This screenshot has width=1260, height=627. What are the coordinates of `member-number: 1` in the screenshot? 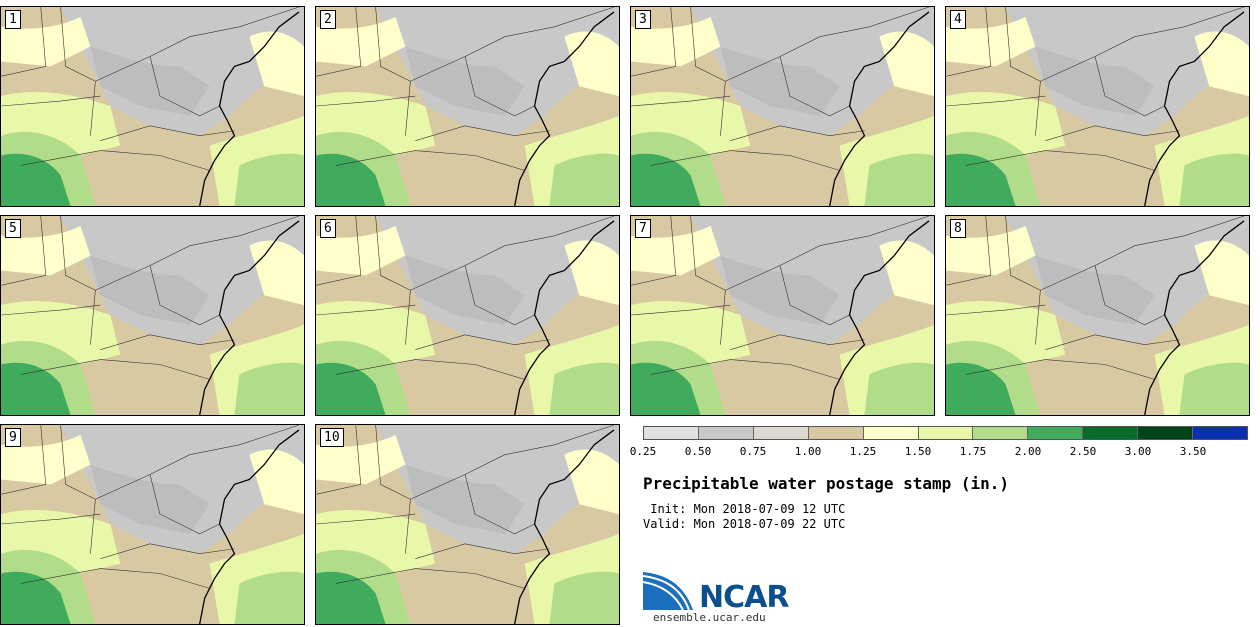 It's located at (13, 19).